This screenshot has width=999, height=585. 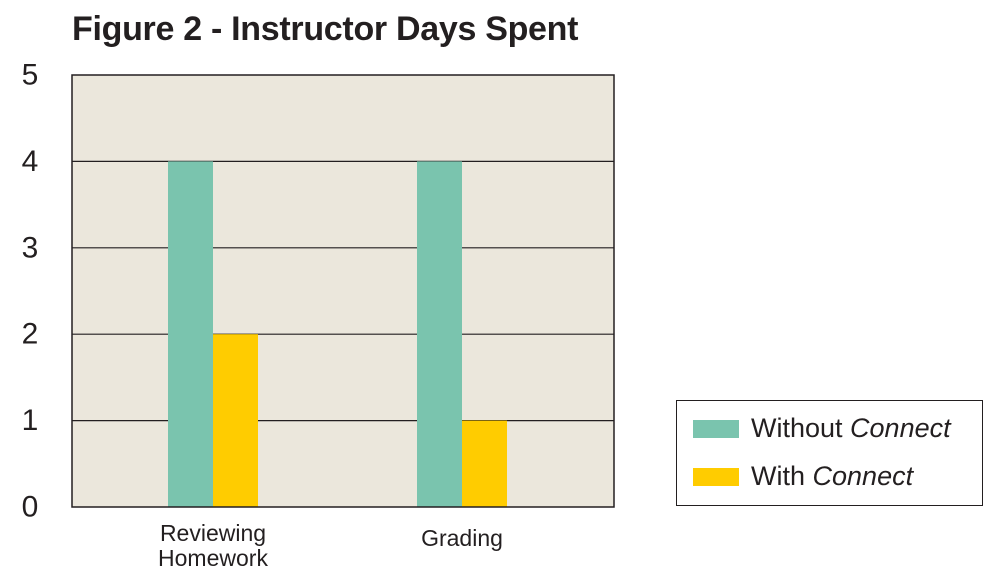 What do you see at coordinates (330, 545) in the screenshot?
I see `x-axis-ticks: Reviewing Homework Grading` at bounding box center [330, 545].